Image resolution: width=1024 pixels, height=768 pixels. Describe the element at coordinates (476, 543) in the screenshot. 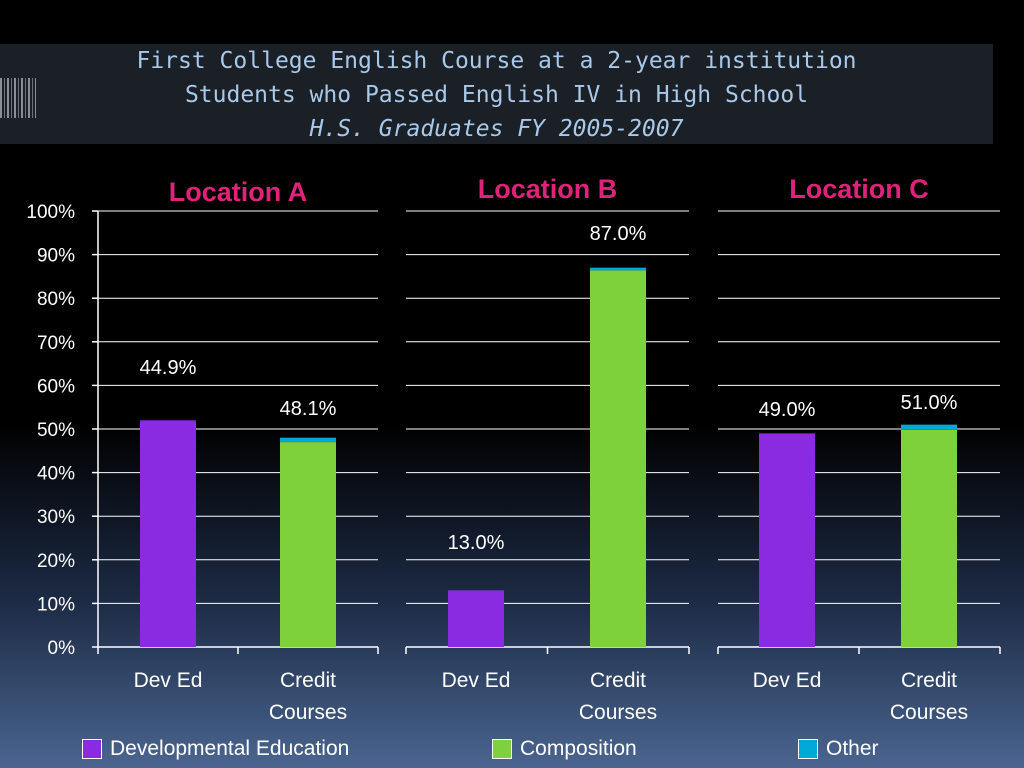

I see `bar-value-label: 13.0%` at that location.